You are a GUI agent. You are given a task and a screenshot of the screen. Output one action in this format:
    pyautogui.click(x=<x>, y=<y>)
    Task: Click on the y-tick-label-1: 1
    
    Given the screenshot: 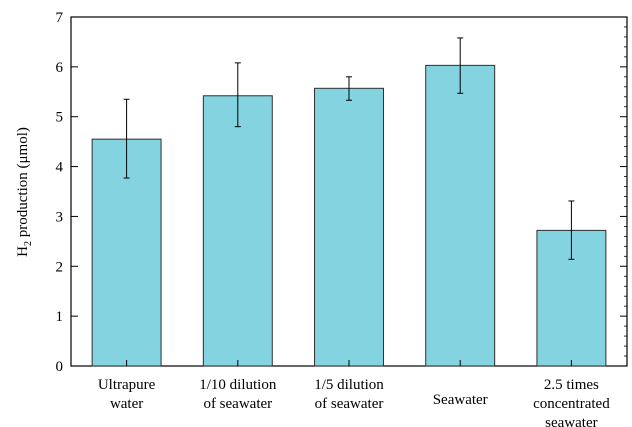 What is the action you would take?
    pyautogui.click(x=60, y=317)
    